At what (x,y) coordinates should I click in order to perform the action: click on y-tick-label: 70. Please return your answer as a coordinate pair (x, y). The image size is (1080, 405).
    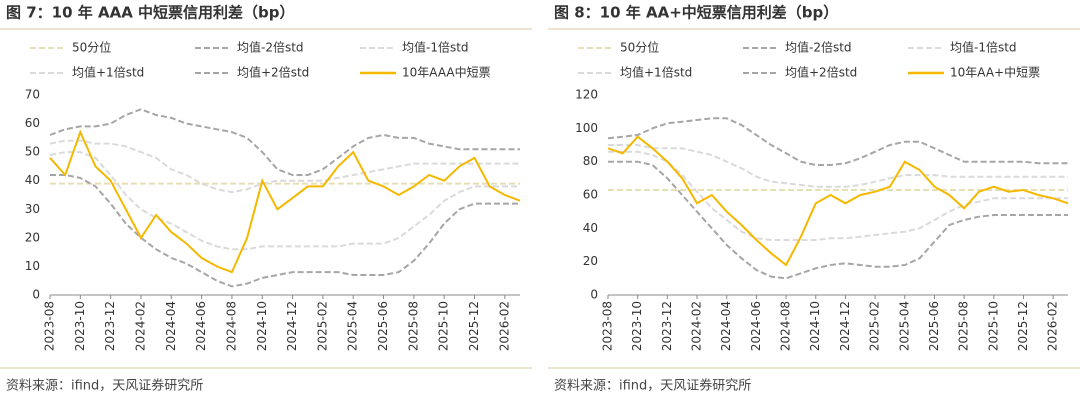
    Looking at the image, I should click on (32, 95).